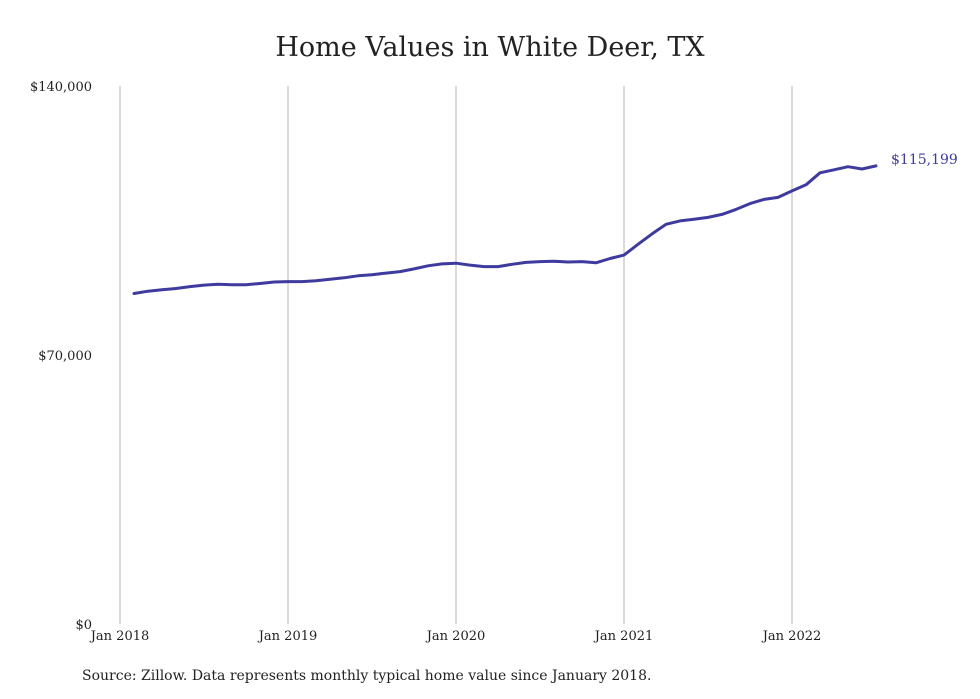 The image size is (980, 699). What do you see at coordinates (287, 636) in the screenshot?
I see `x-tick-label-1: Jan 2019` at bounding box center [287, 636].